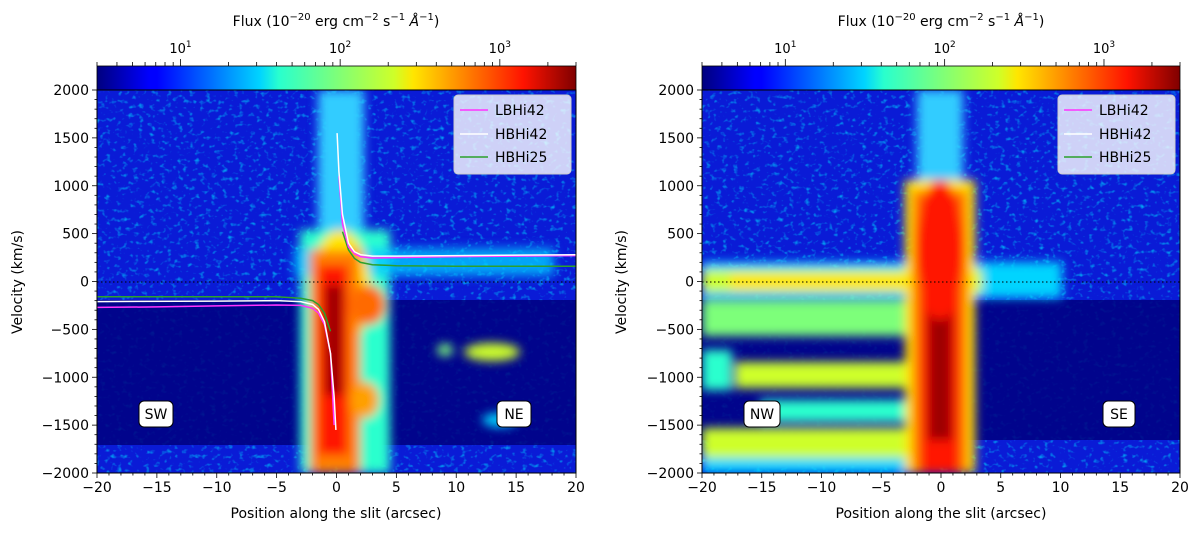 Image resolution: width=1200 pixels, height=533 pixels. What do you see at coordinates (336, 514) in the screenshot?
I see `left-x-axis-label: Position along the slit (arcsec)` at bounding box center [336, 514].